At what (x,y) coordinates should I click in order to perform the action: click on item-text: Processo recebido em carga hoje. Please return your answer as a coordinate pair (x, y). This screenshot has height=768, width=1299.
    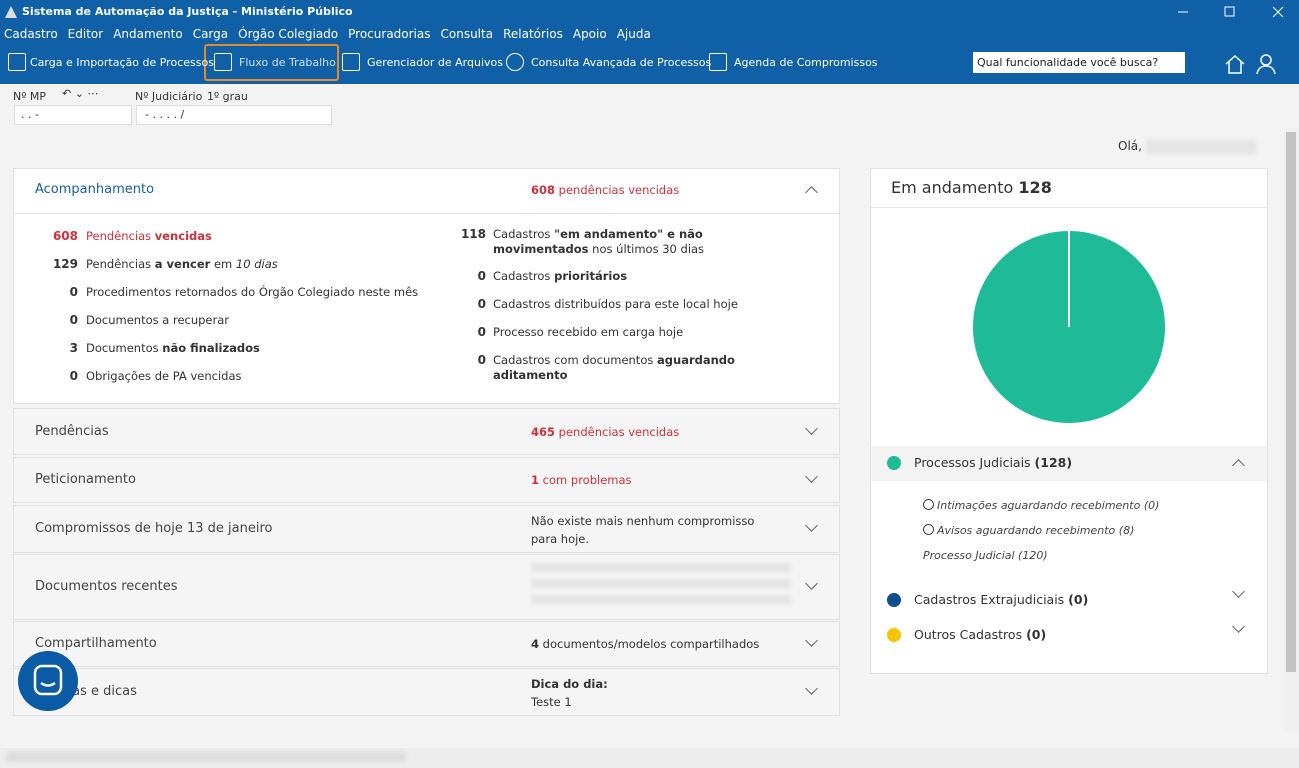
    Looking at the image, I should click on (643, 332).